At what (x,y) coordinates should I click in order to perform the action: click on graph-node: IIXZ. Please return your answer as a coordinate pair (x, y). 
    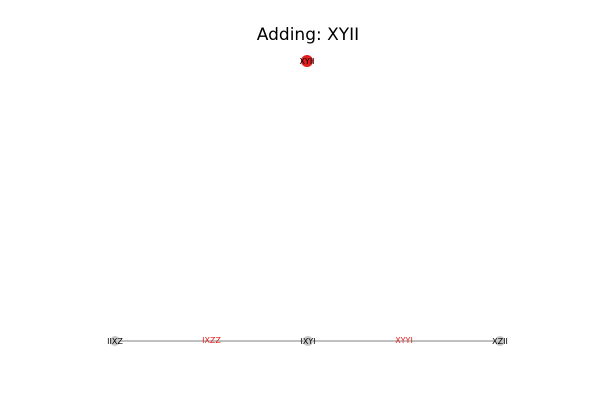
    Looking at the image, I should click on (115, 341).